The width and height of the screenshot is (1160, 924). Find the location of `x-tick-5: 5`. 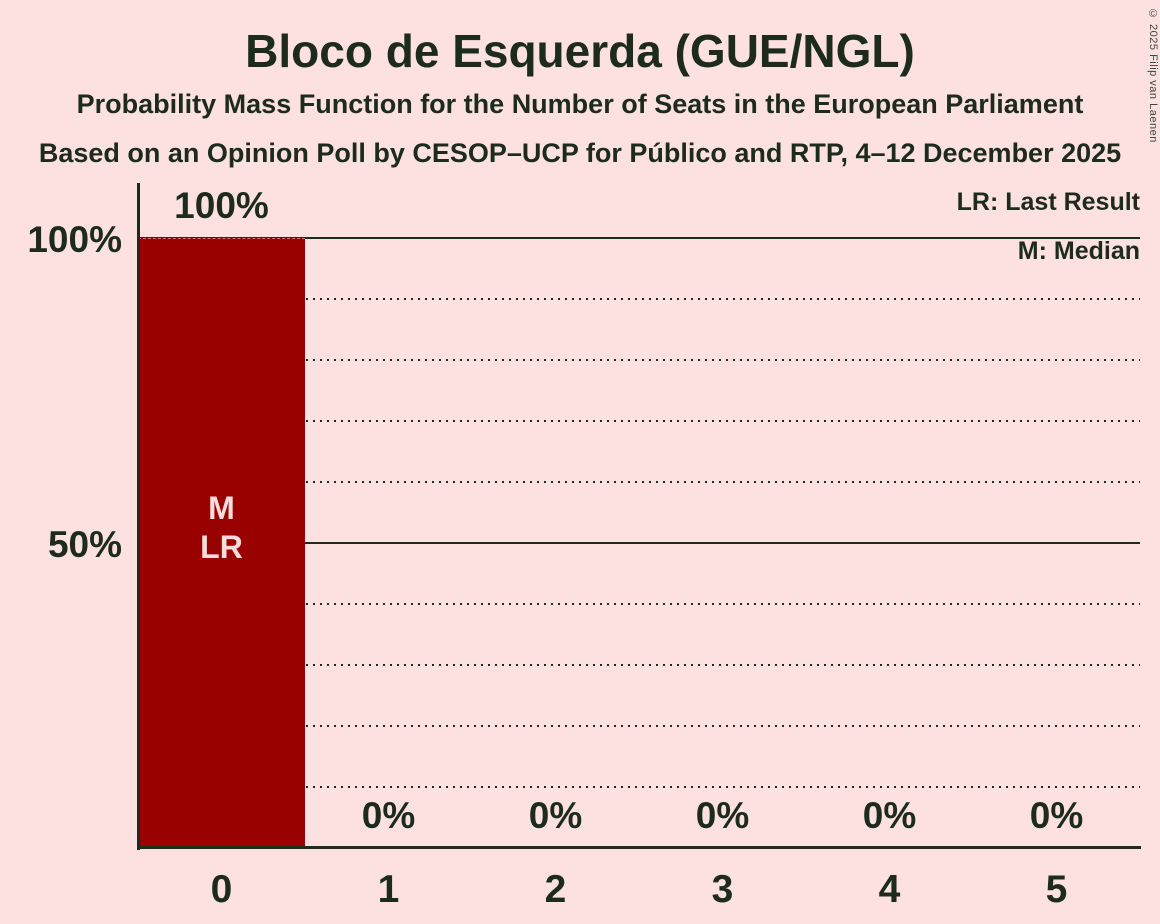

x-tick-5: 5 is located at coordinates (1056, 889).